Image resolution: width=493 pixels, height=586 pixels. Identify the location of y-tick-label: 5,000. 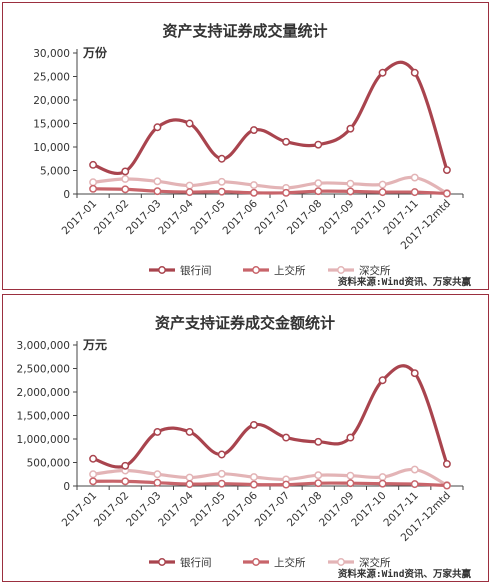
(55, 172).